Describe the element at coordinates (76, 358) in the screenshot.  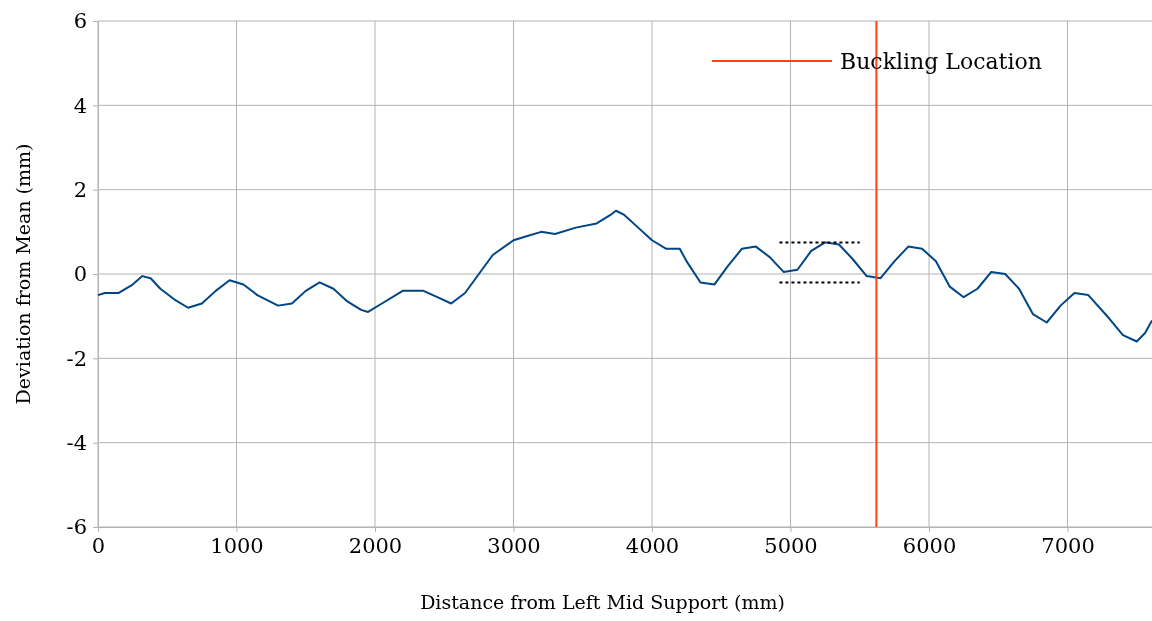
I see `y-tick-label: -2` at that location.